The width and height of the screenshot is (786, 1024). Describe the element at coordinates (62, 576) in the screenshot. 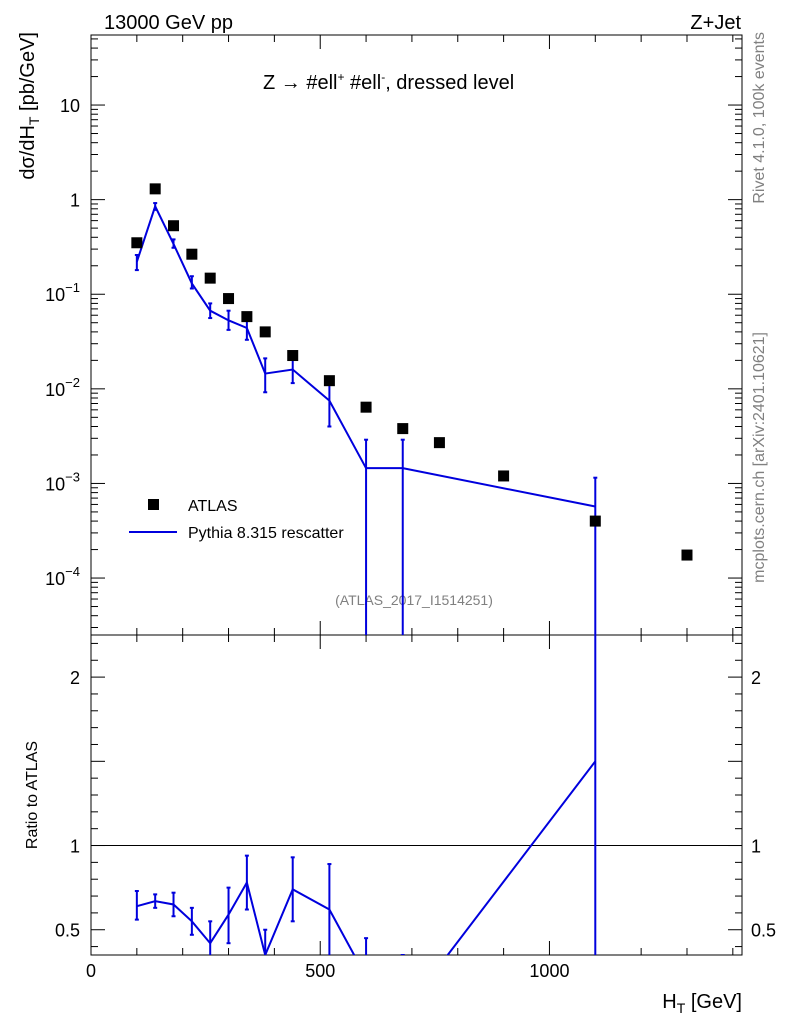

I see `y-tick-label: 10⁻⁴` at that location.